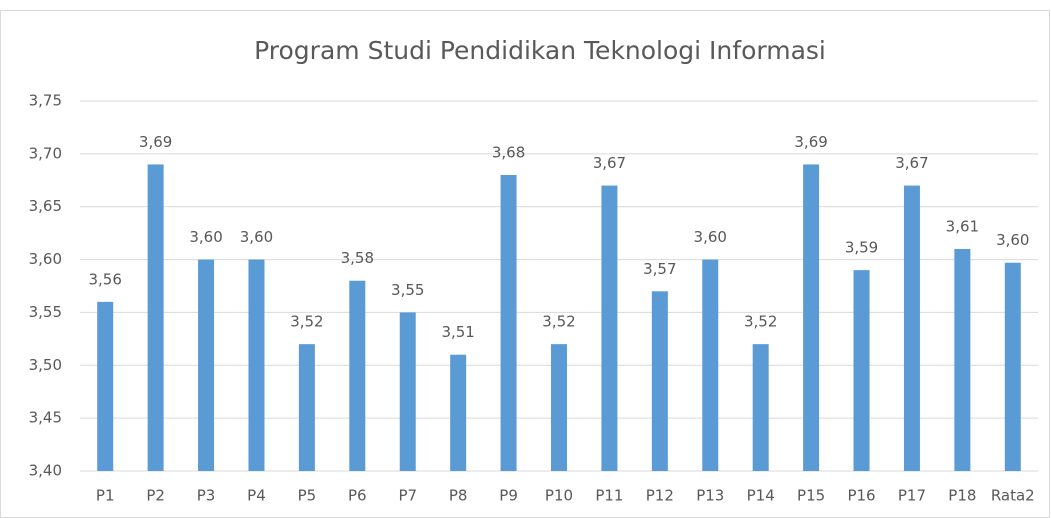 The width and height of the screenshot is (1051, 518). Describe the element at coordinates (559, 496) in the screenshot. I see `x-tick-label: P10` at that location.